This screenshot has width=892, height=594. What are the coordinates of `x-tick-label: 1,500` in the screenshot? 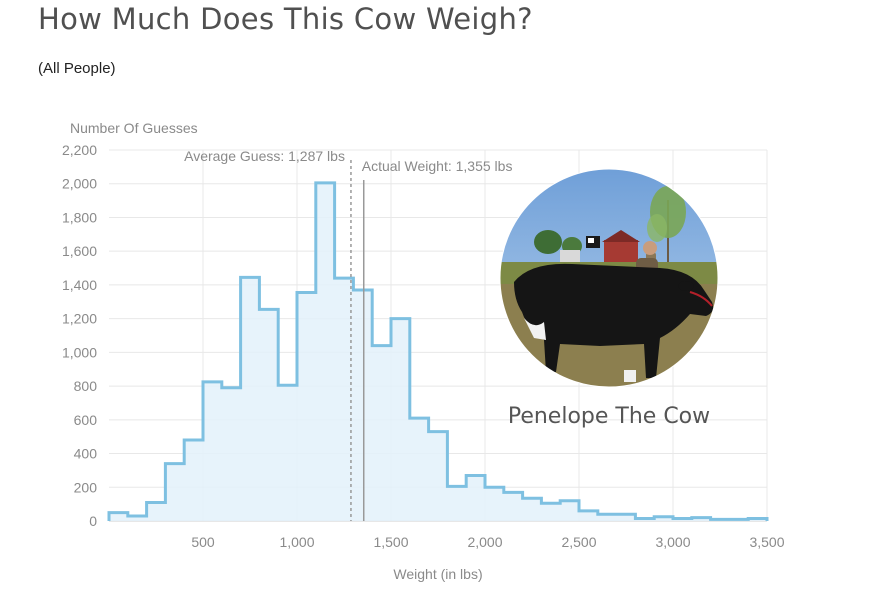 It's located at (390, 542).